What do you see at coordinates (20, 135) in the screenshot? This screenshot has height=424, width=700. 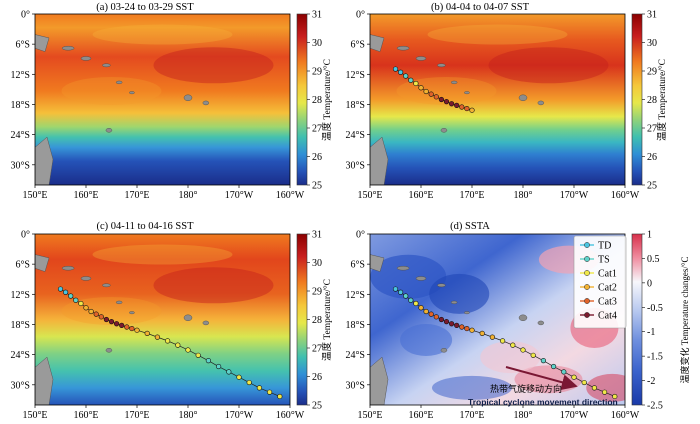 I see `panel-a-y-tick-label-4: 24°S` at bounding box center [20, 135].